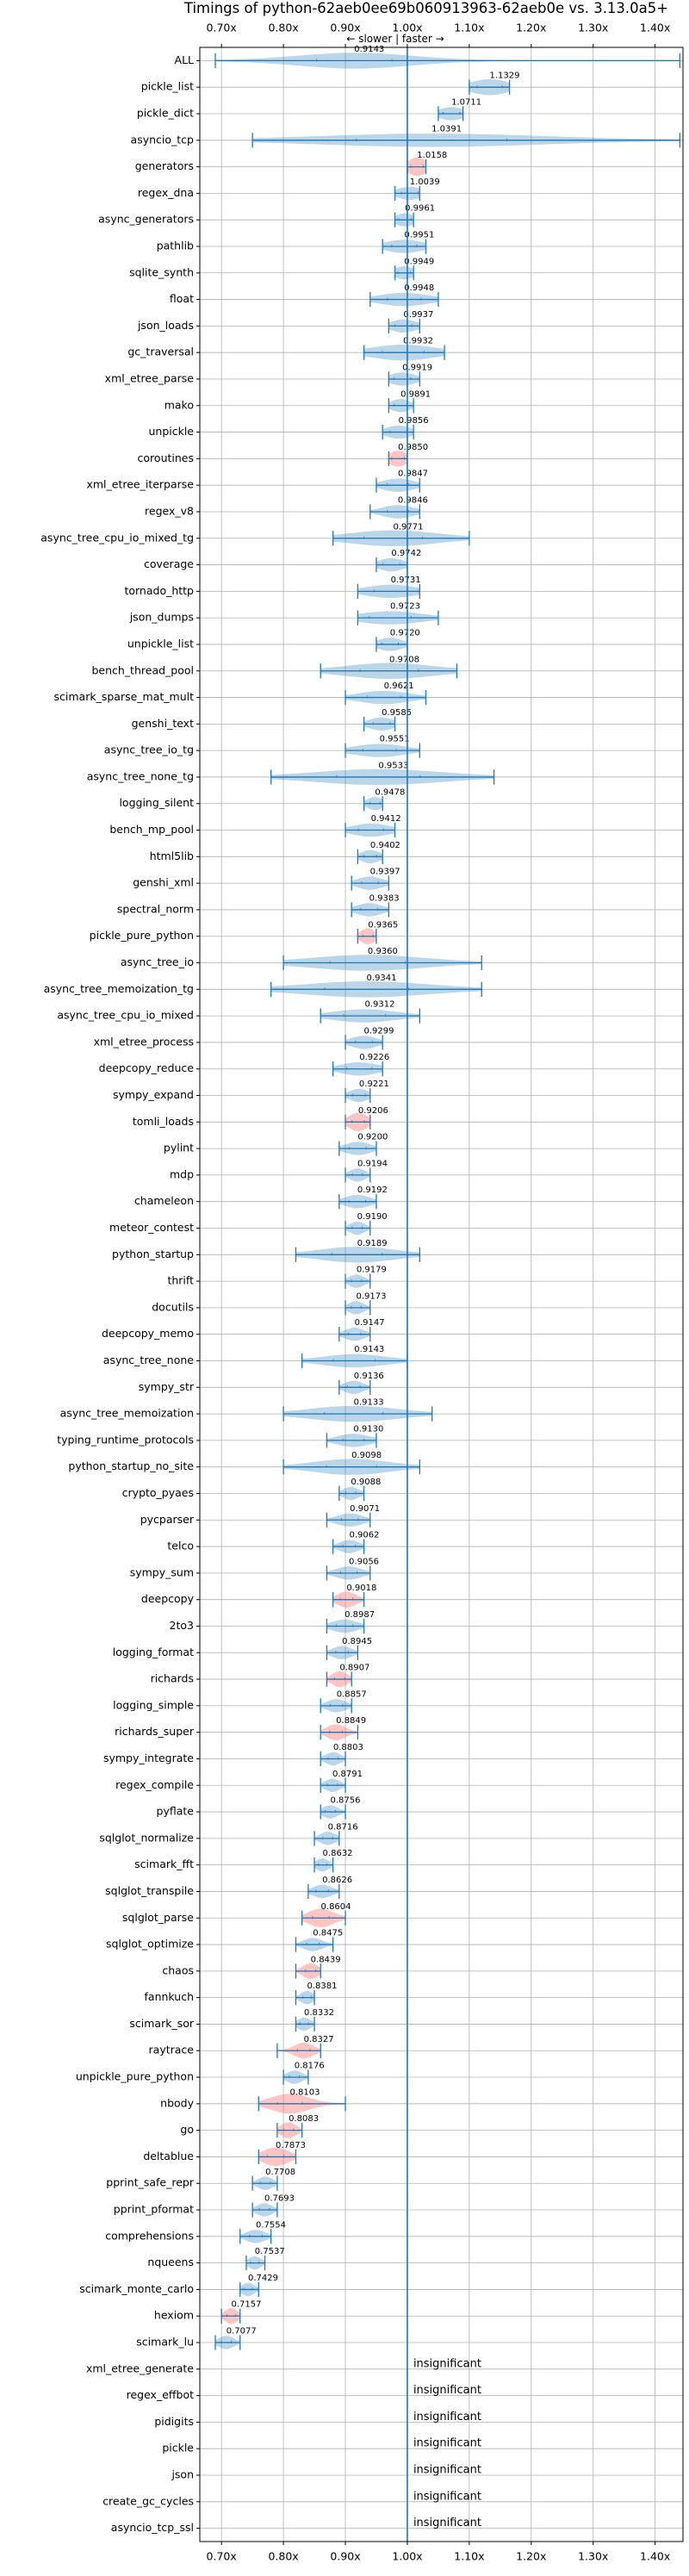 Image resolution: width=689 pixels, height=2576 pixels. What do you see at coordinates (153, 1652) in the screenshot?
I see `category-label: logging_format` at bounding box center [153, 1652].